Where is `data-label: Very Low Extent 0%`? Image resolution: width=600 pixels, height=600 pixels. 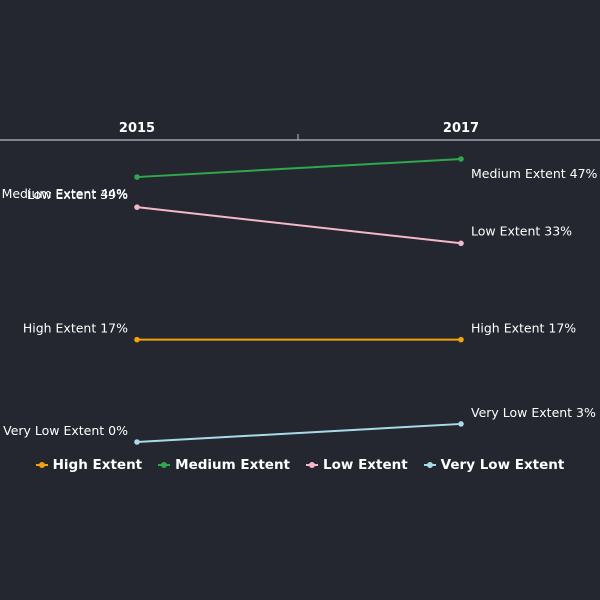 data-label: Very Low Extent 0% is located at coordinates (65, 430).